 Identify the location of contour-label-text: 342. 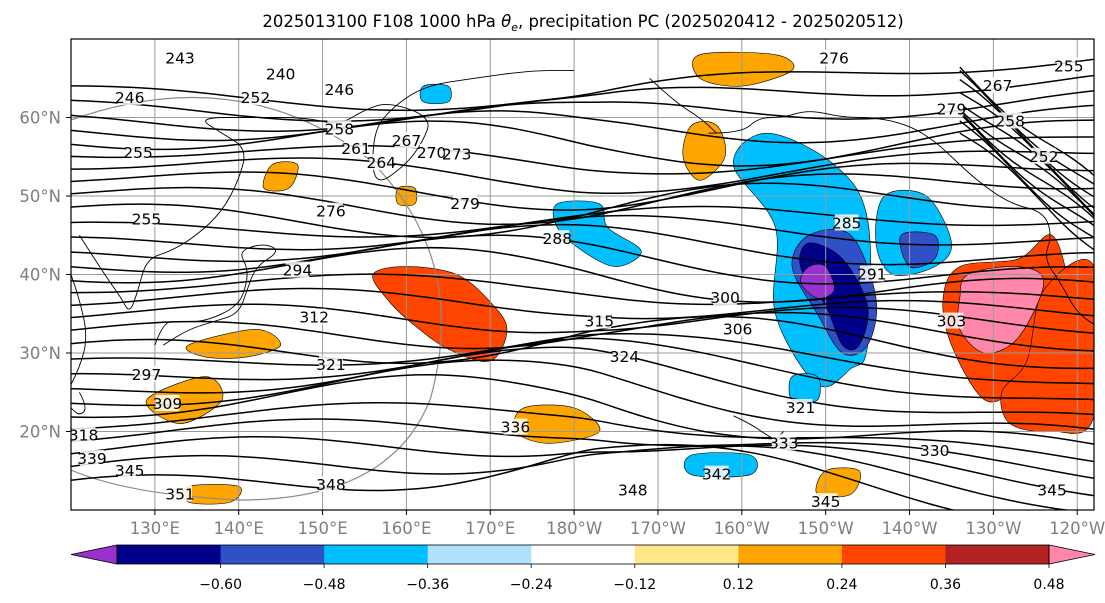
(717, 475).